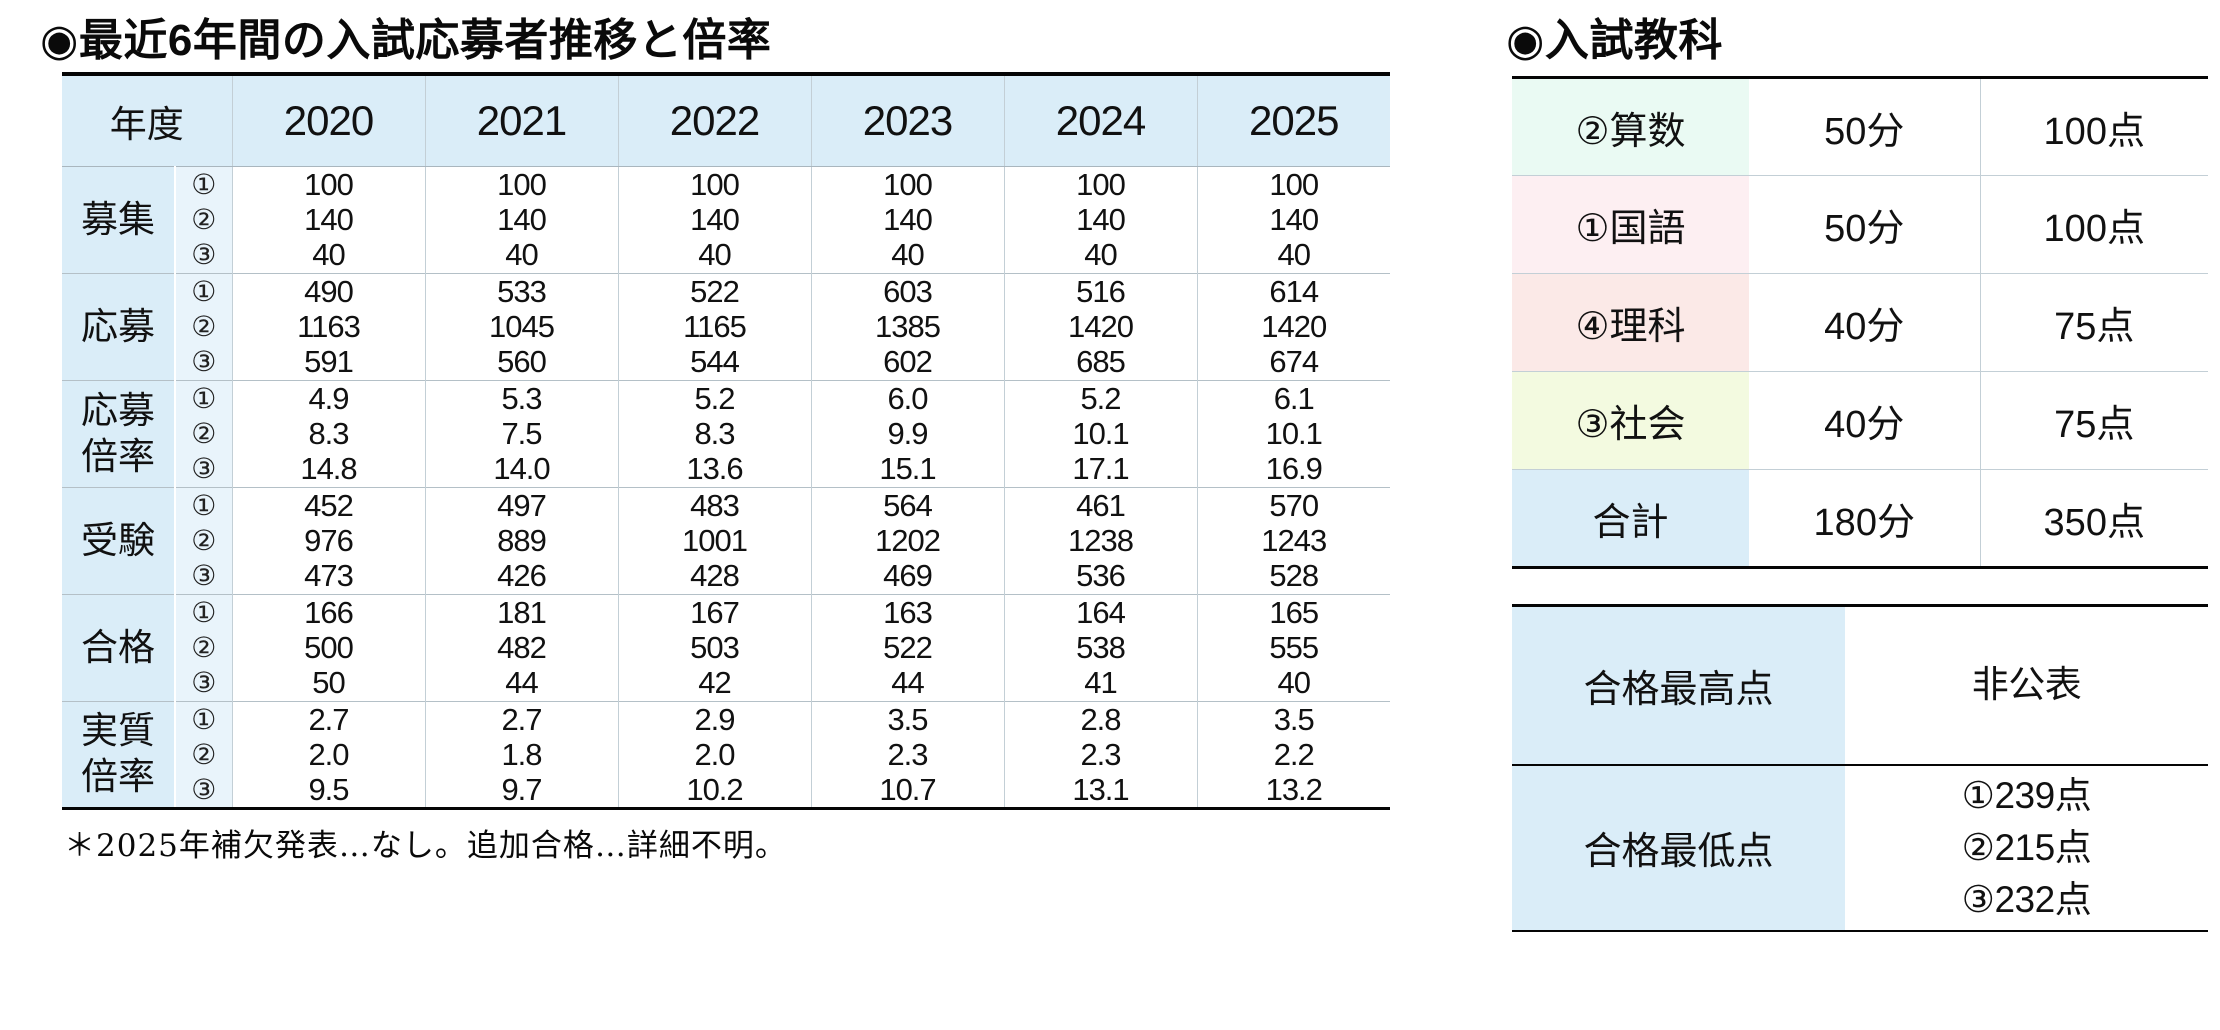 Image resolution: width=2220 pixels, height=1030 pixels. I want to click on data-value: 1420, so click(1294, 326).